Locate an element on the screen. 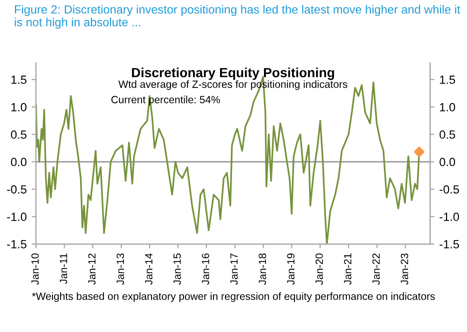 Image resolution: width=467 pixels, height=332 pixels. x-tick-label: Jan-22 is located at coordinates (376, 269).